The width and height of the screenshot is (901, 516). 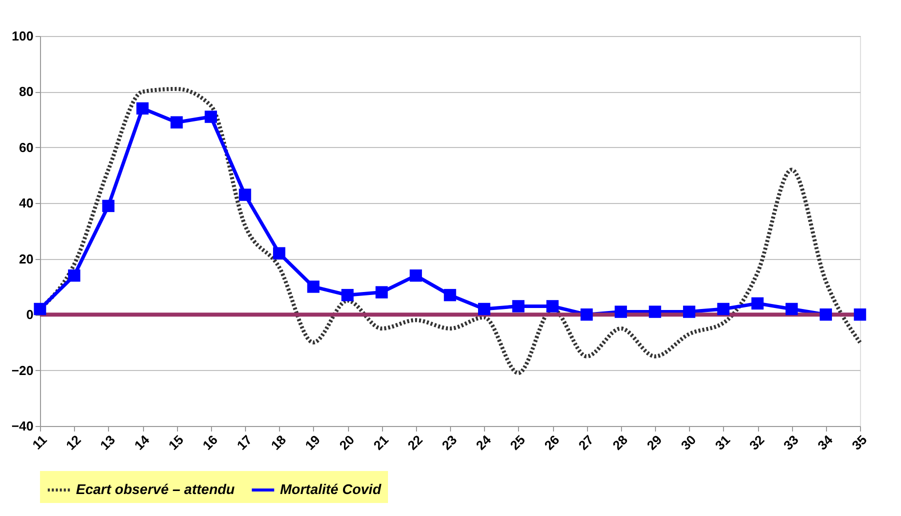 I want to click on x-tick-label: 32, so click(x=757, y=442).